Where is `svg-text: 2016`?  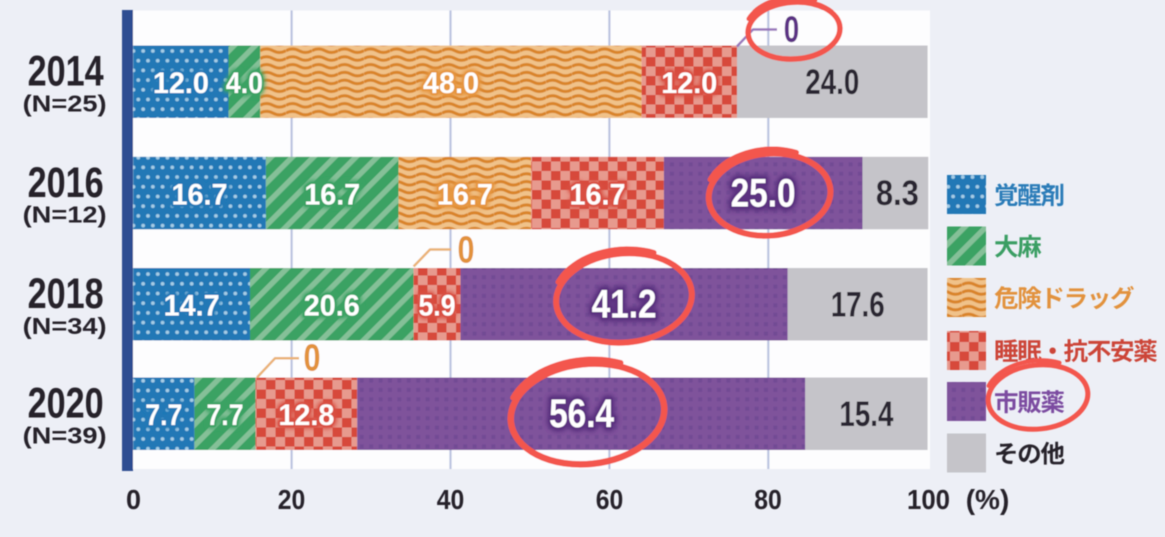 svg-text: 2016 is located at coordinates (66, 183).